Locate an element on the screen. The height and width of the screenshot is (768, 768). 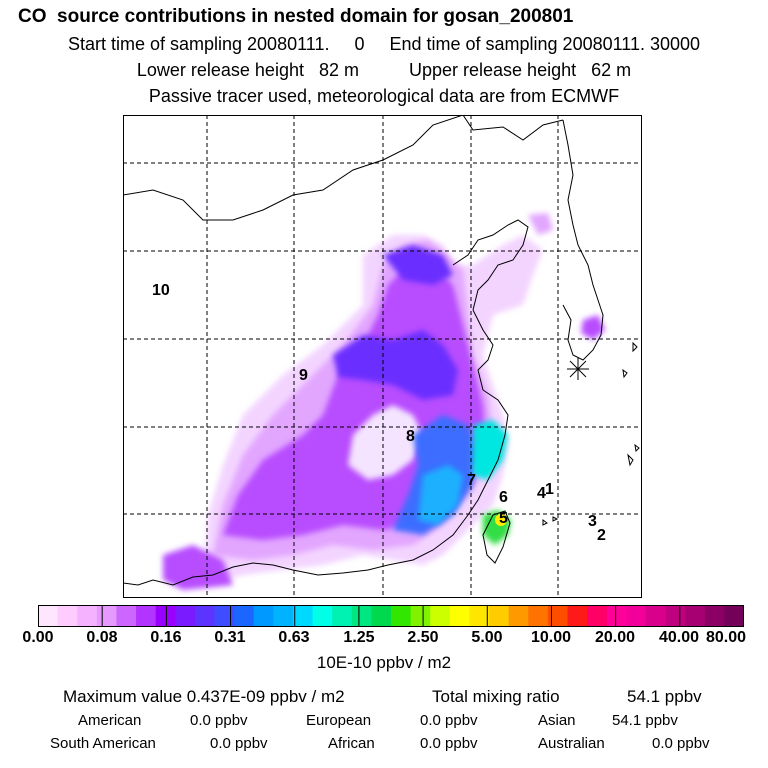
colorbar is located at coordinates (391, 616).